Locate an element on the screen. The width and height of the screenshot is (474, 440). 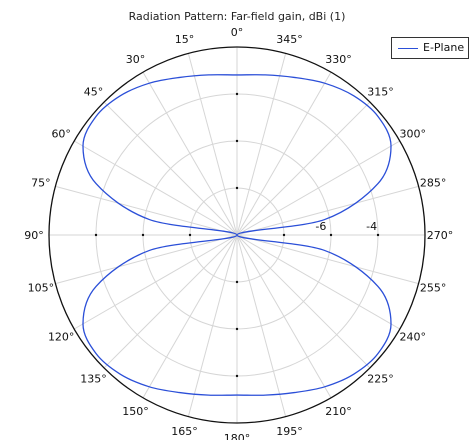
angle-label-45: 45° is located at coordinates (94, 91).